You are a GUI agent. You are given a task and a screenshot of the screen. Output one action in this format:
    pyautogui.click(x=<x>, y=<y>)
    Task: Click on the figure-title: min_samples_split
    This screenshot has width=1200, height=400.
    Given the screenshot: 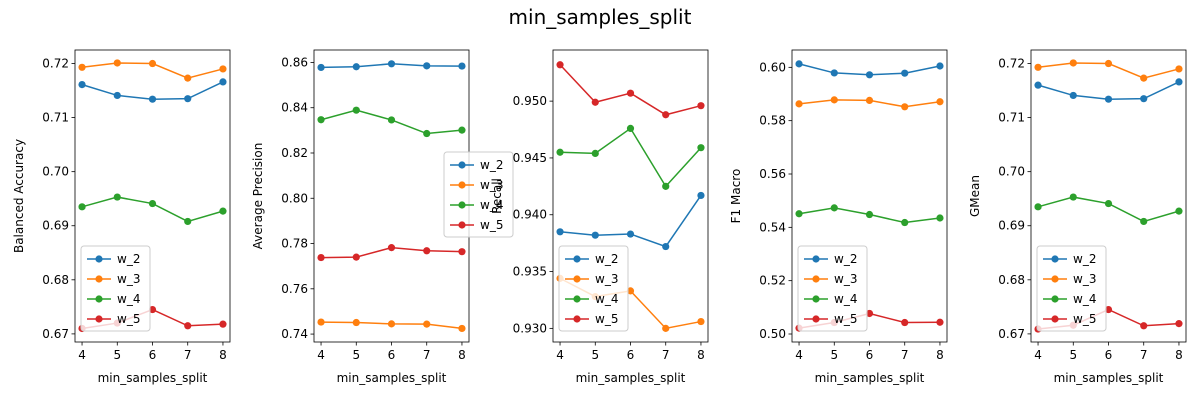 What is the action you would take?
    pyautogui.click(x=600, y=17)
    